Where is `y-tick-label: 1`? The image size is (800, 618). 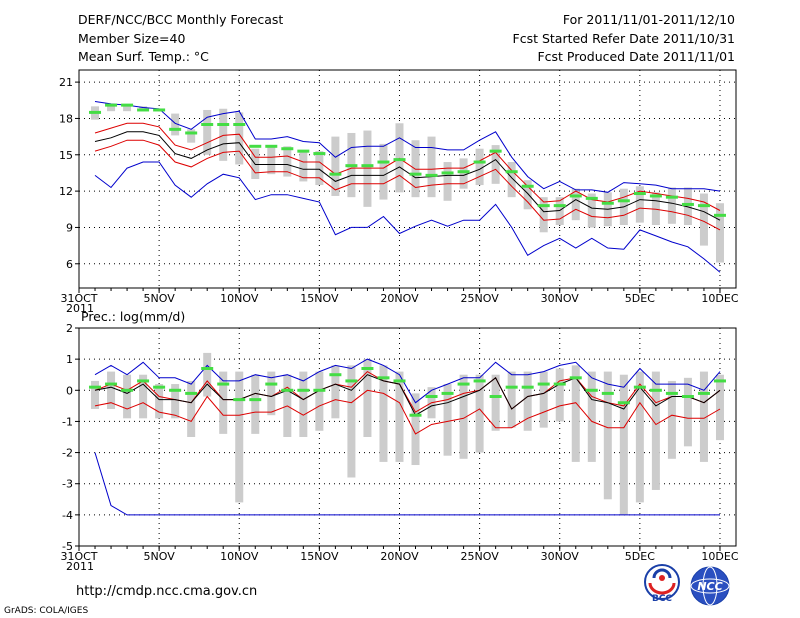 y-tick-label: 1 is located at coordinates (69, 359).